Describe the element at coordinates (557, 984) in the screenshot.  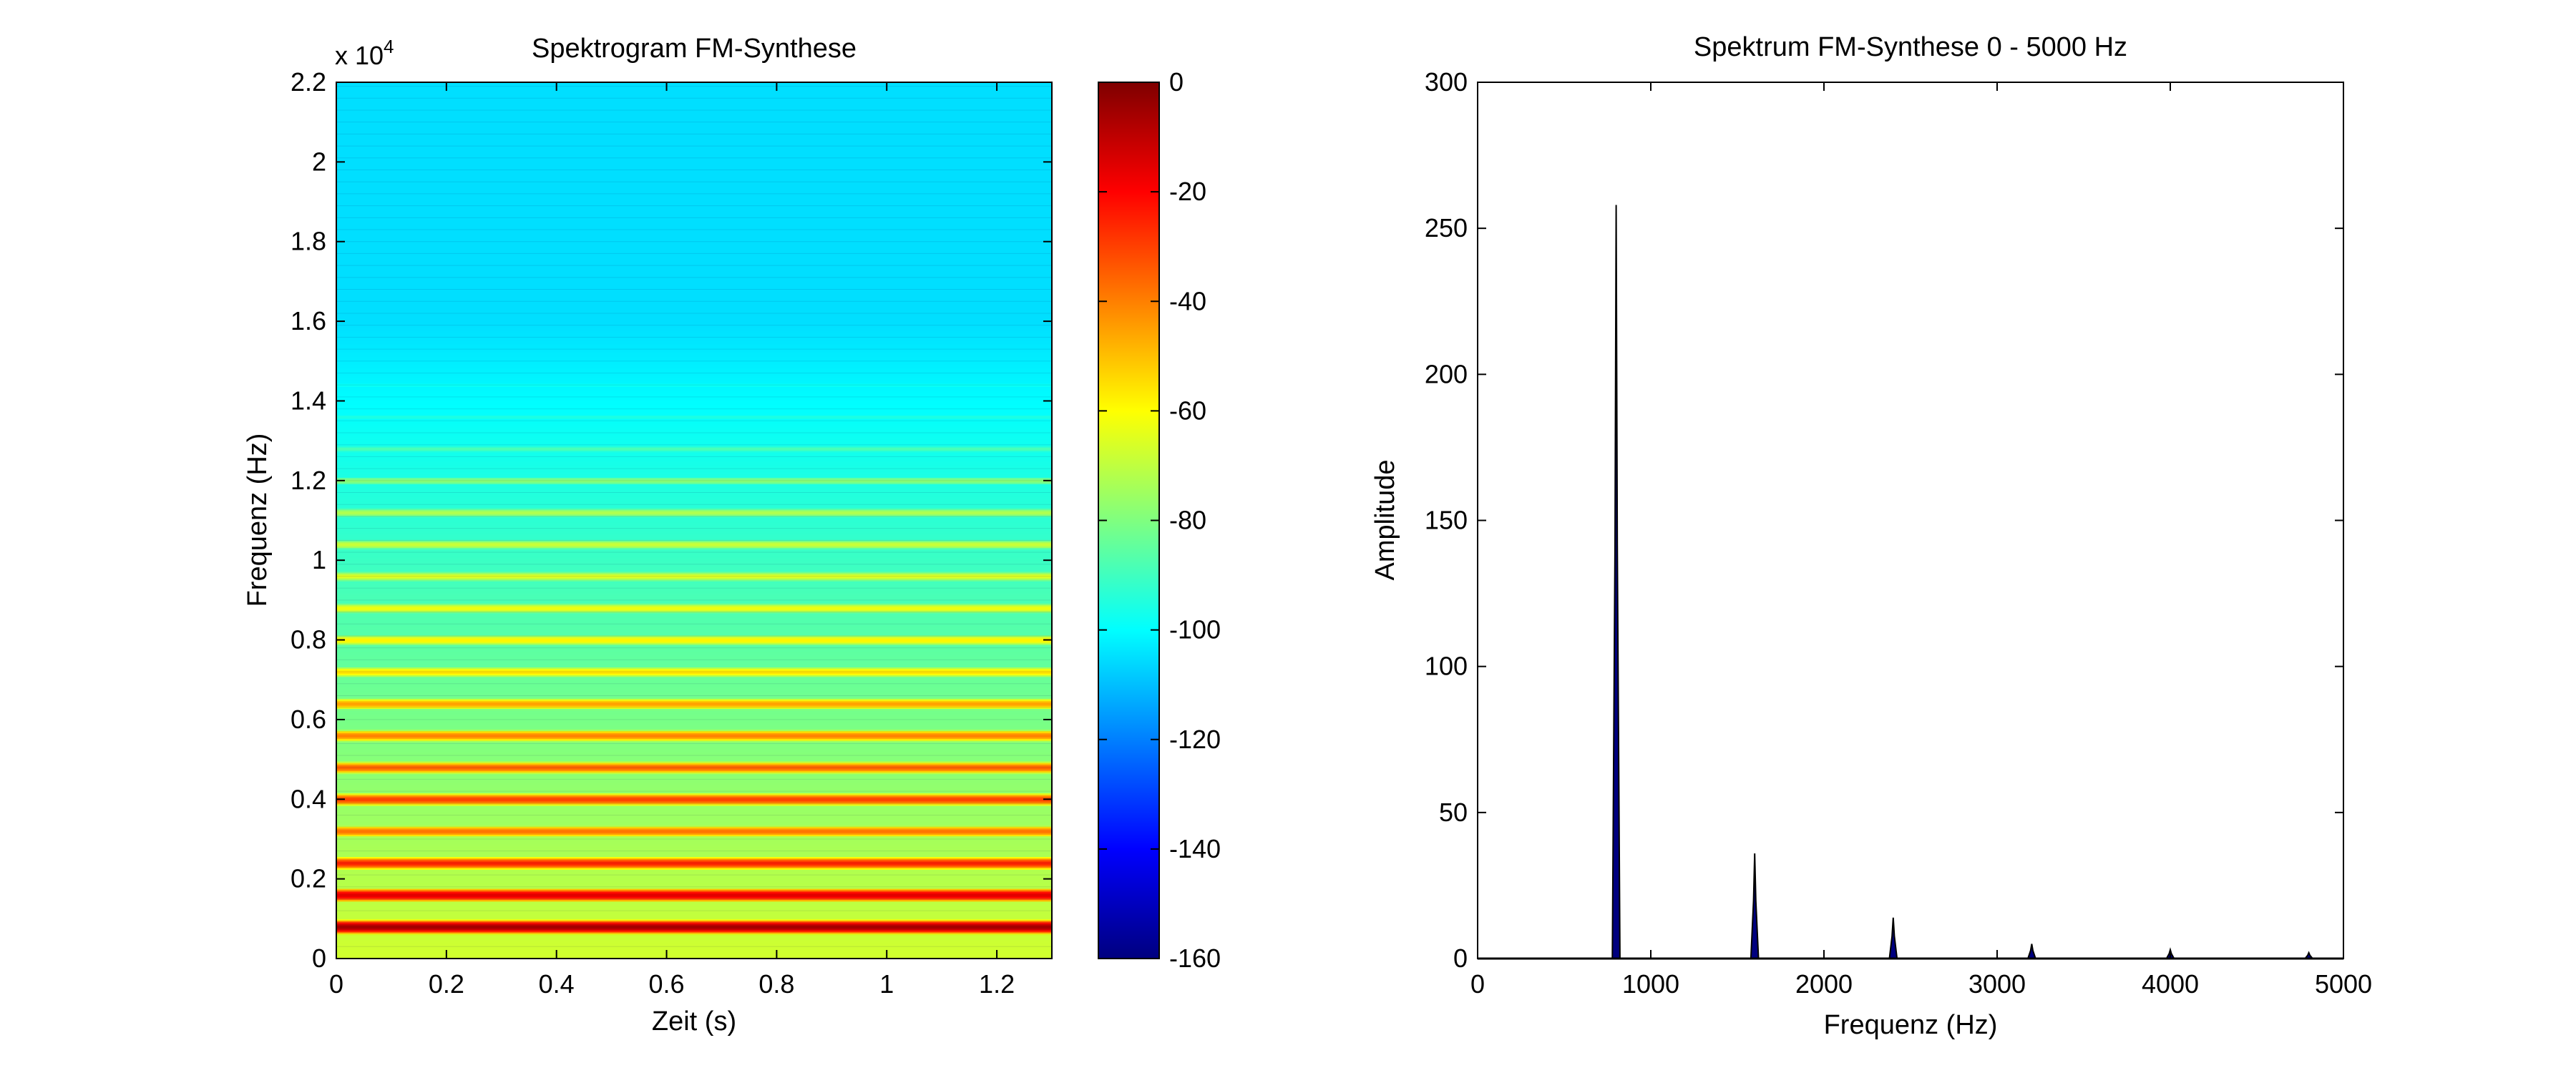
I see `spectrogram-x-tick-label: 0.4` at that location.